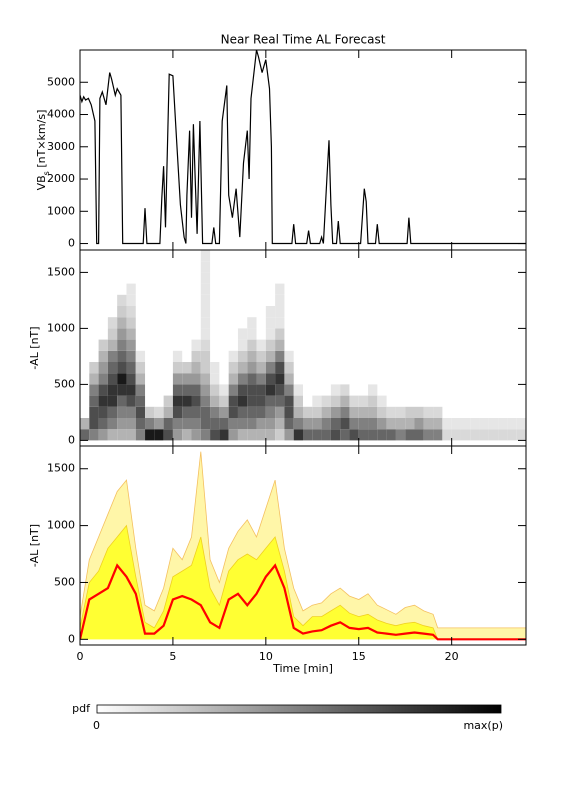 The image size is (576, 792). I want to click on y-tick-label: 1500, so click(61, 271).